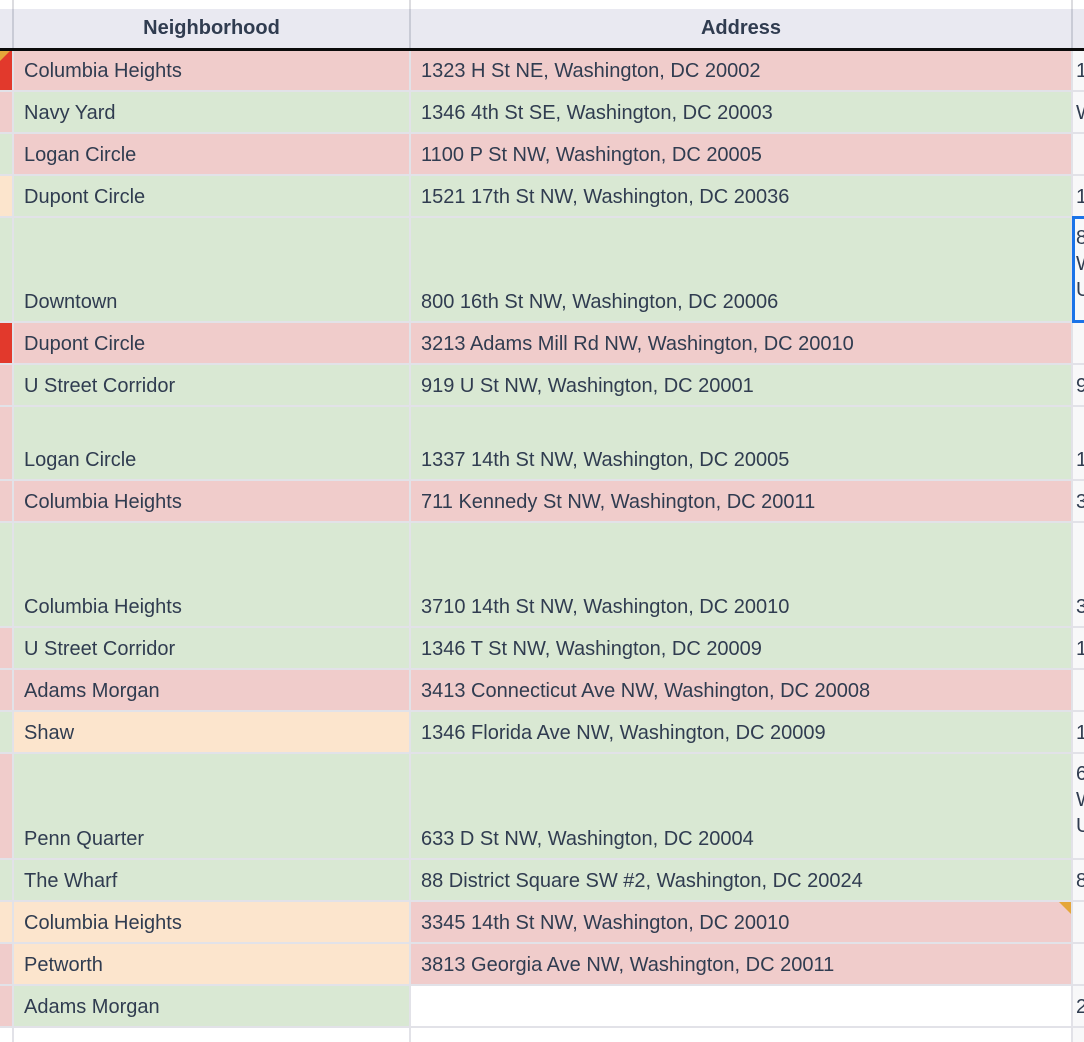 The height and width of the screenshot is (1042, 1084). Describe the element at coordinates (212, 733) in the screenshot. I see `neighborhood-cell: Shaw` at that location.